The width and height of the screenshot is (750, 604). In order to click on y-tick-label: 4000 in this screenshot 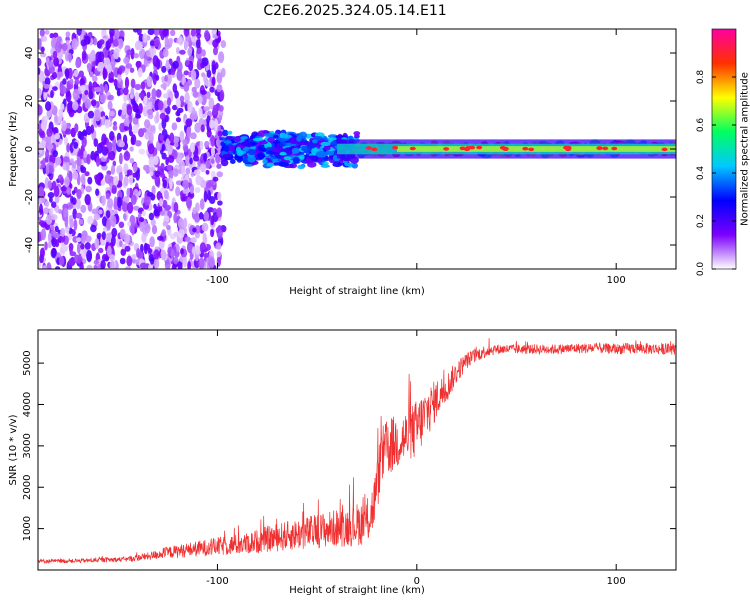, I will do `click(27, 404)`.